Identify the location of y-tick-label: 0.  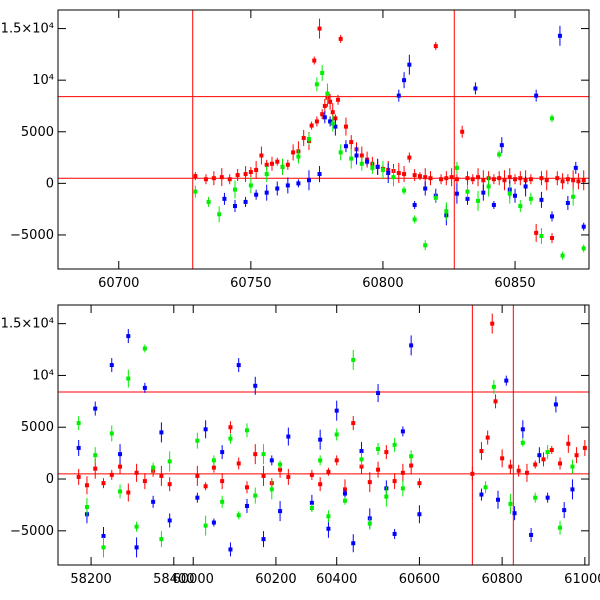
(50, 183).